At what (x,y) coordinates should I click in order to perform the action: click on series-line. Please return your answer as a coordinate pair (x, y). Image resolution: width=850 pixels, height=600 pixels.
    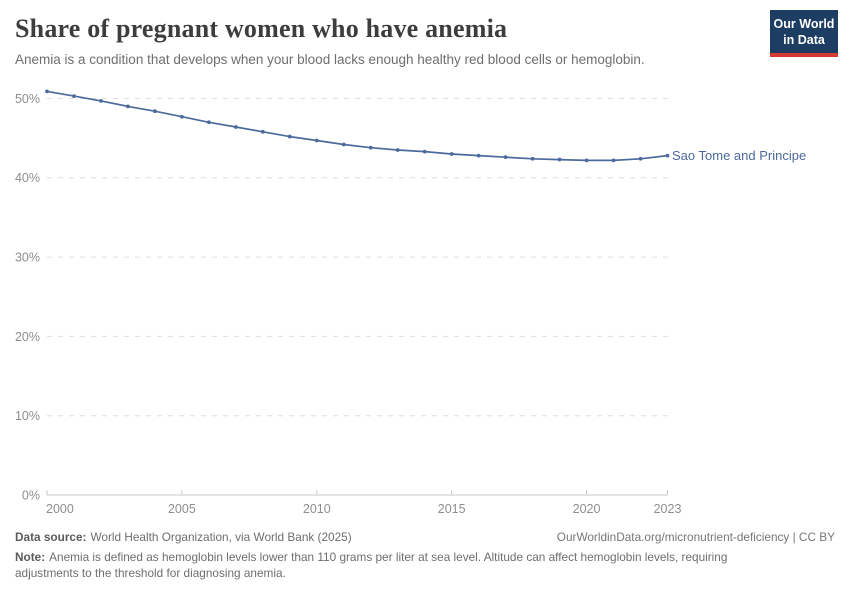
    Looking at the image, I should click on (357, 126).